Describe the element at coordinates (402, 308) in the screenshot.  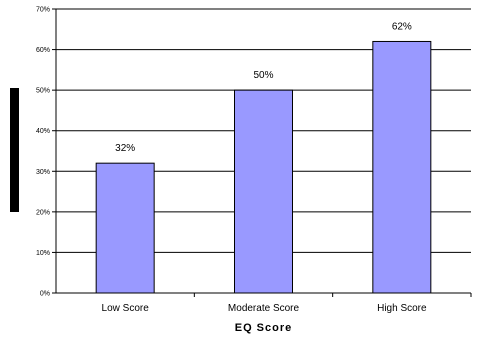
I see `category-label: High Score` at that location.